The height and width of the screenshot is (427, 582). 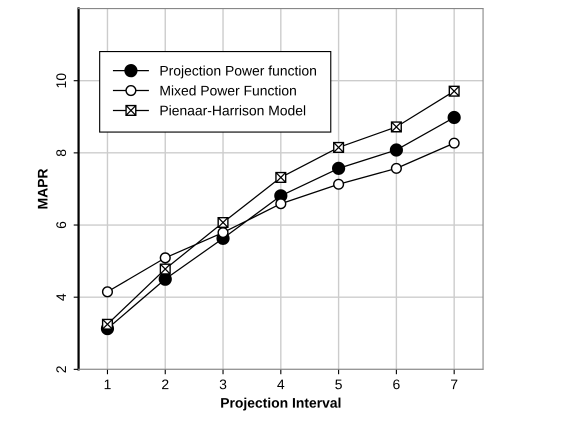 I want to click on x-tick-label: 3, so click(x=223, y=384).